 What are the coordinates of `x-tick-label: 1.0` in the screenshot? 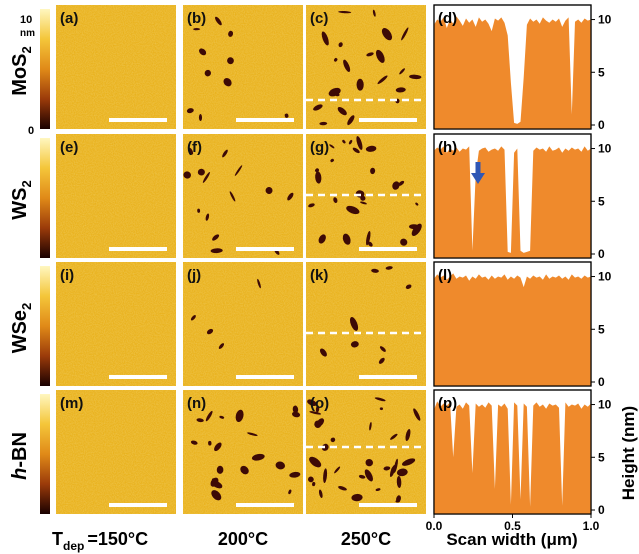 It's located at (591, 526).